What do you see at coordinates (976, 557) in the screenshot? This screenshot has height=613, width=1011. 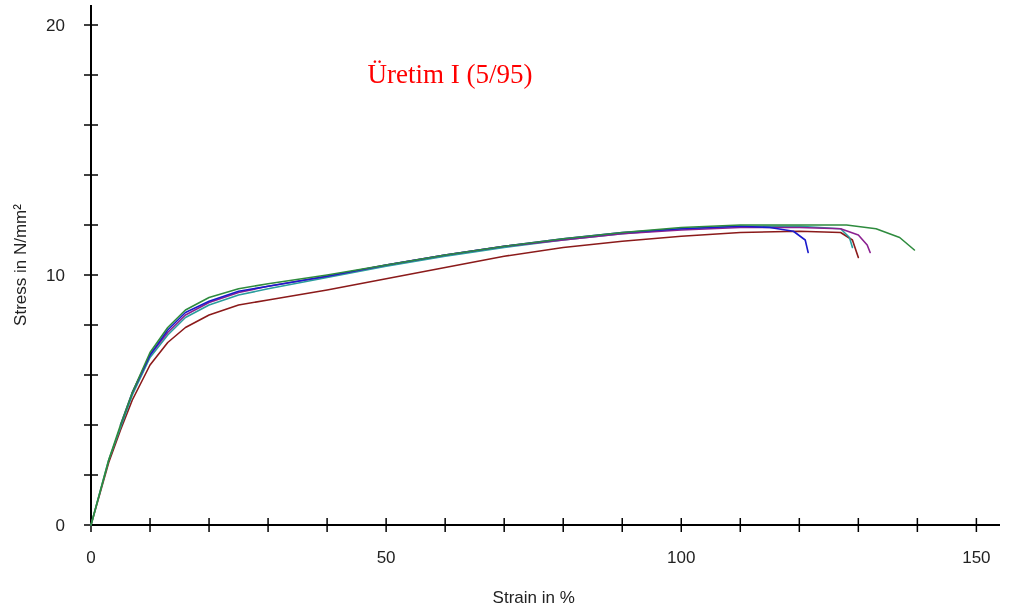 I see `x-tick-label: 150` at bounding box center [976, 557].